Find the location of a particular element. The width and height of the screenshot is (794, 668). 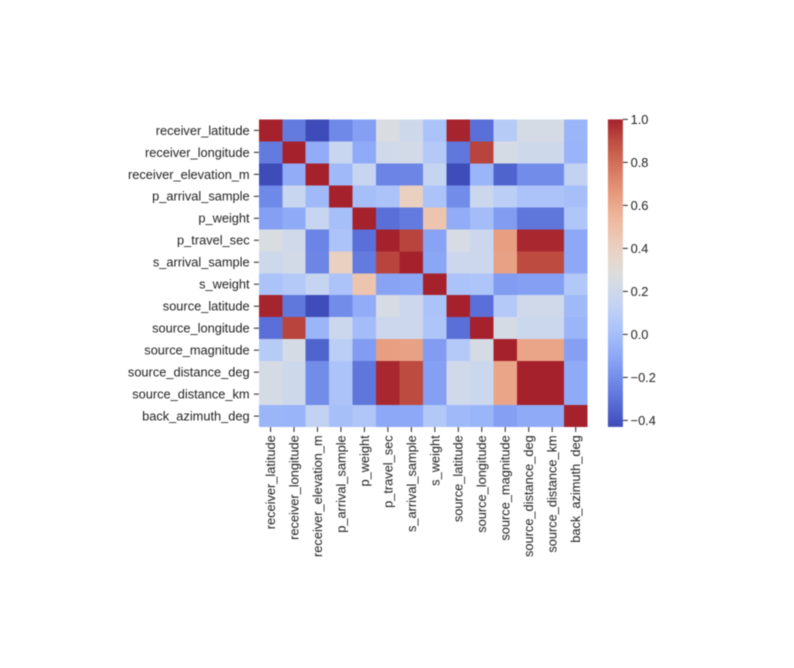

svg-text: −0.2 is located at coordinates (643, 377).